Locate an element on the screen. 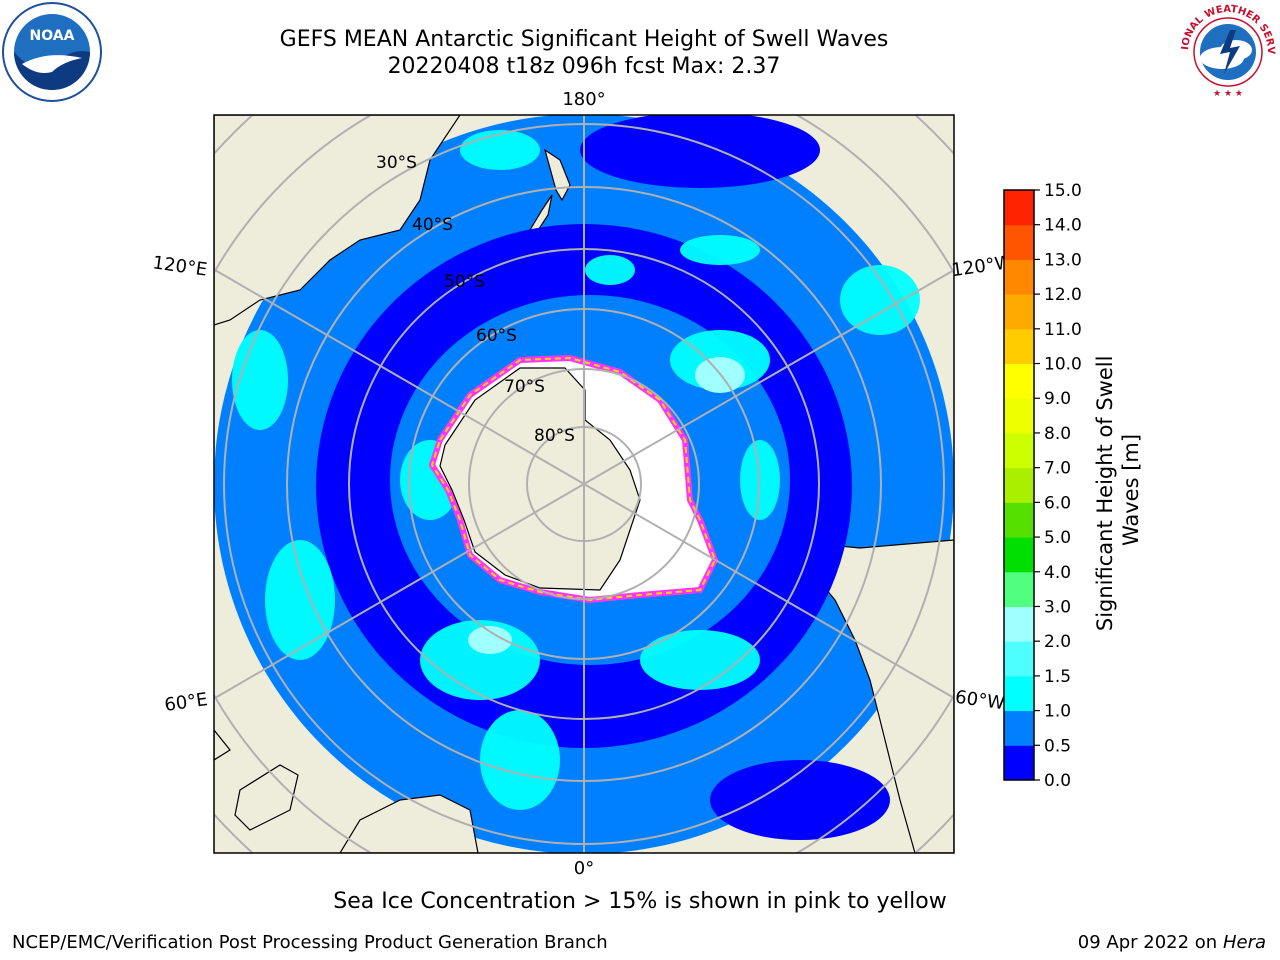 The image size is (1280, 960). colorbar-tick-label: 1.5 is located at coordinates (1057, 677).